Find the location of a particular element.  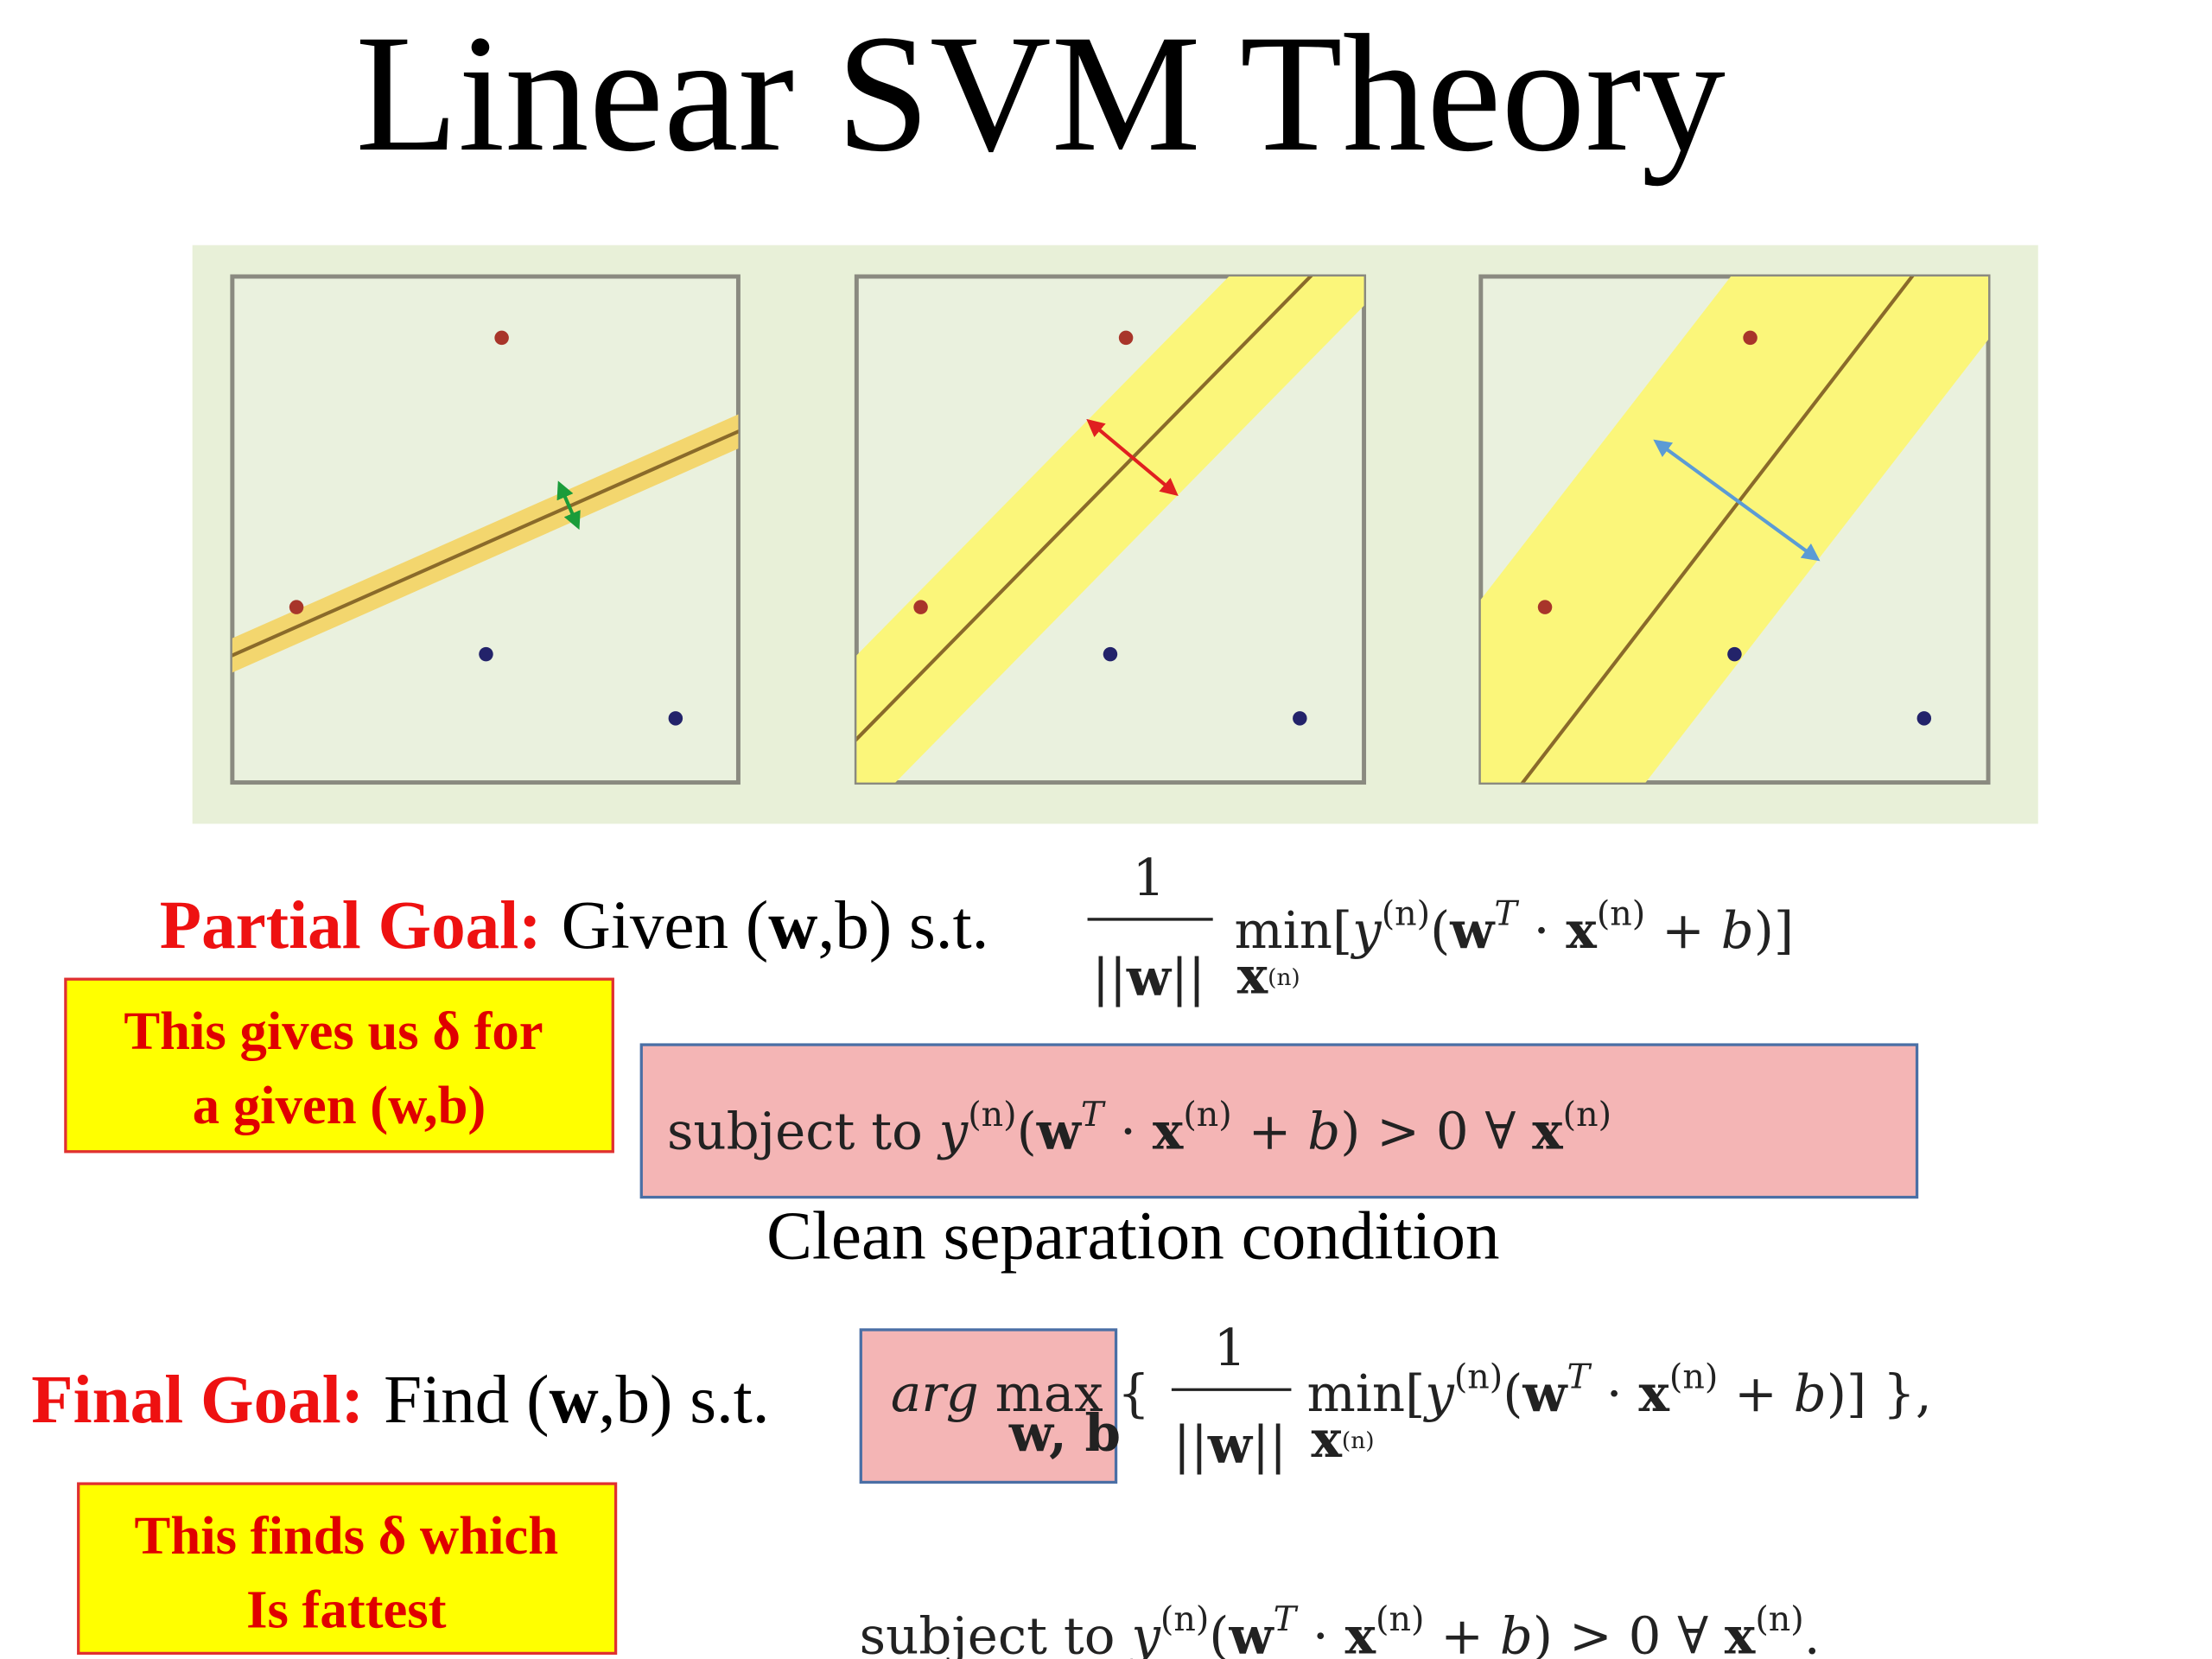

formula: min[y(n)(wT · x(n) + b)] is located at coordinates (1514, 928).